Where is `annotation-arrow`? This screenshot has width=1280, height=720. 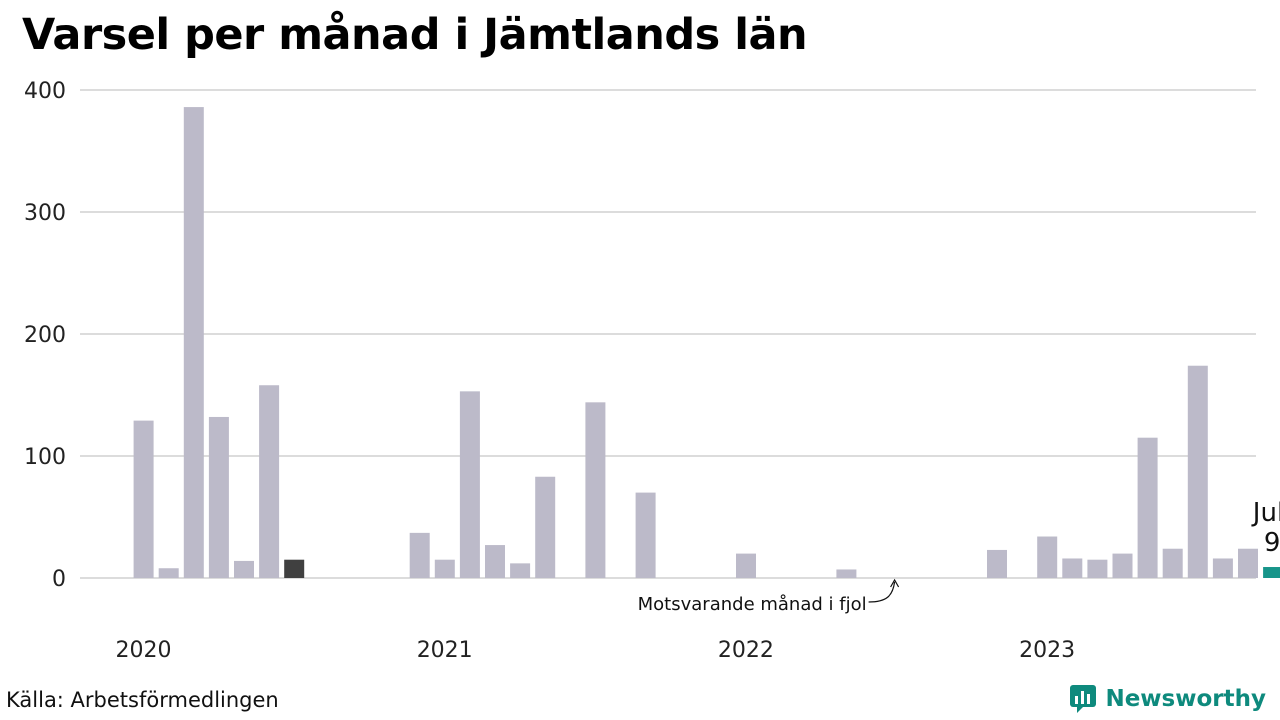
annotation-arrow is located at coordinates (882, 592).